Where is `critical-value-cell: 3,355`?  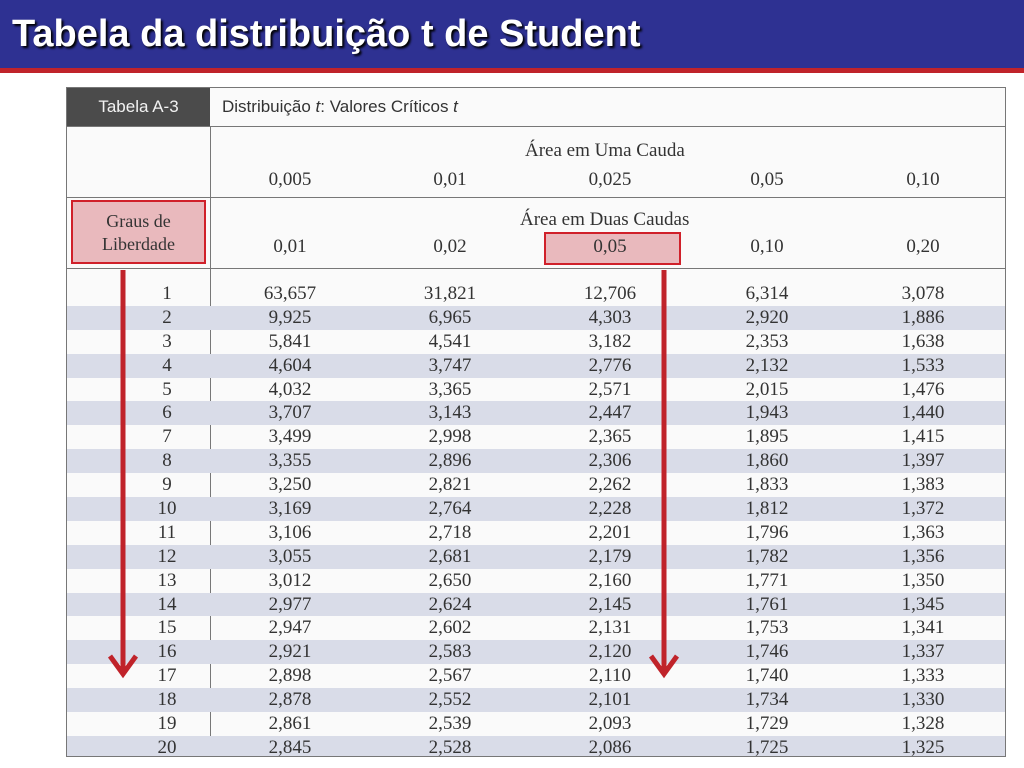
critical-value-cell: 3,355 is located at coordinates (290, 461).